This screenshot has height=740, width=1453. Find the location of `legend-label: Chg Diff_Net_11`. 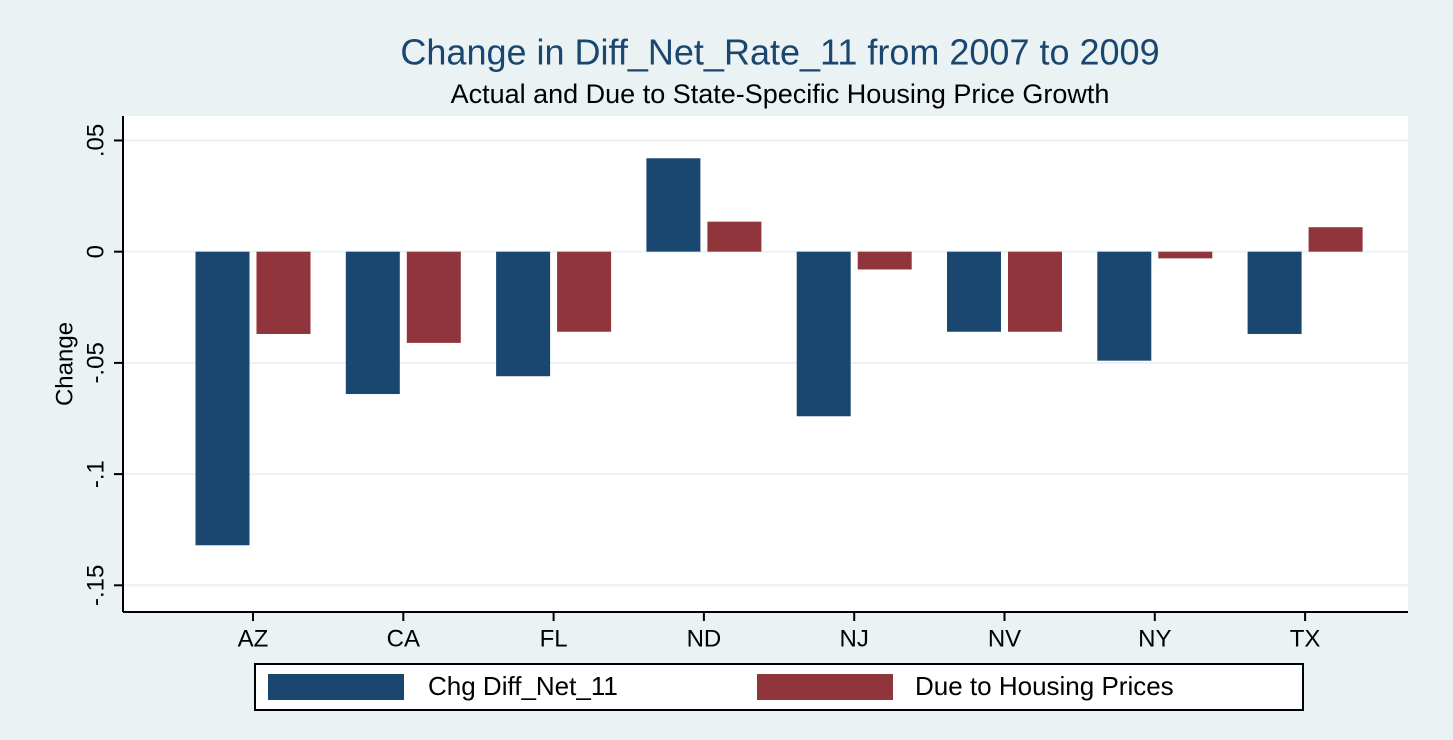

legend-label: Chg Diff_Net_11 is located at coordinates (523, 686).